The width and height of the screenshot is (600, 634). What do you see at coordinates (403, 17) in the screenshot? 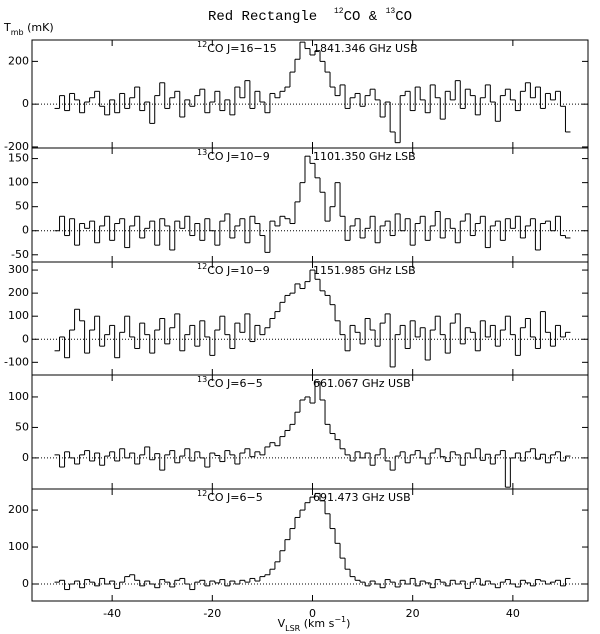
I see `text-part: CO` at bounding box center [403, 17].